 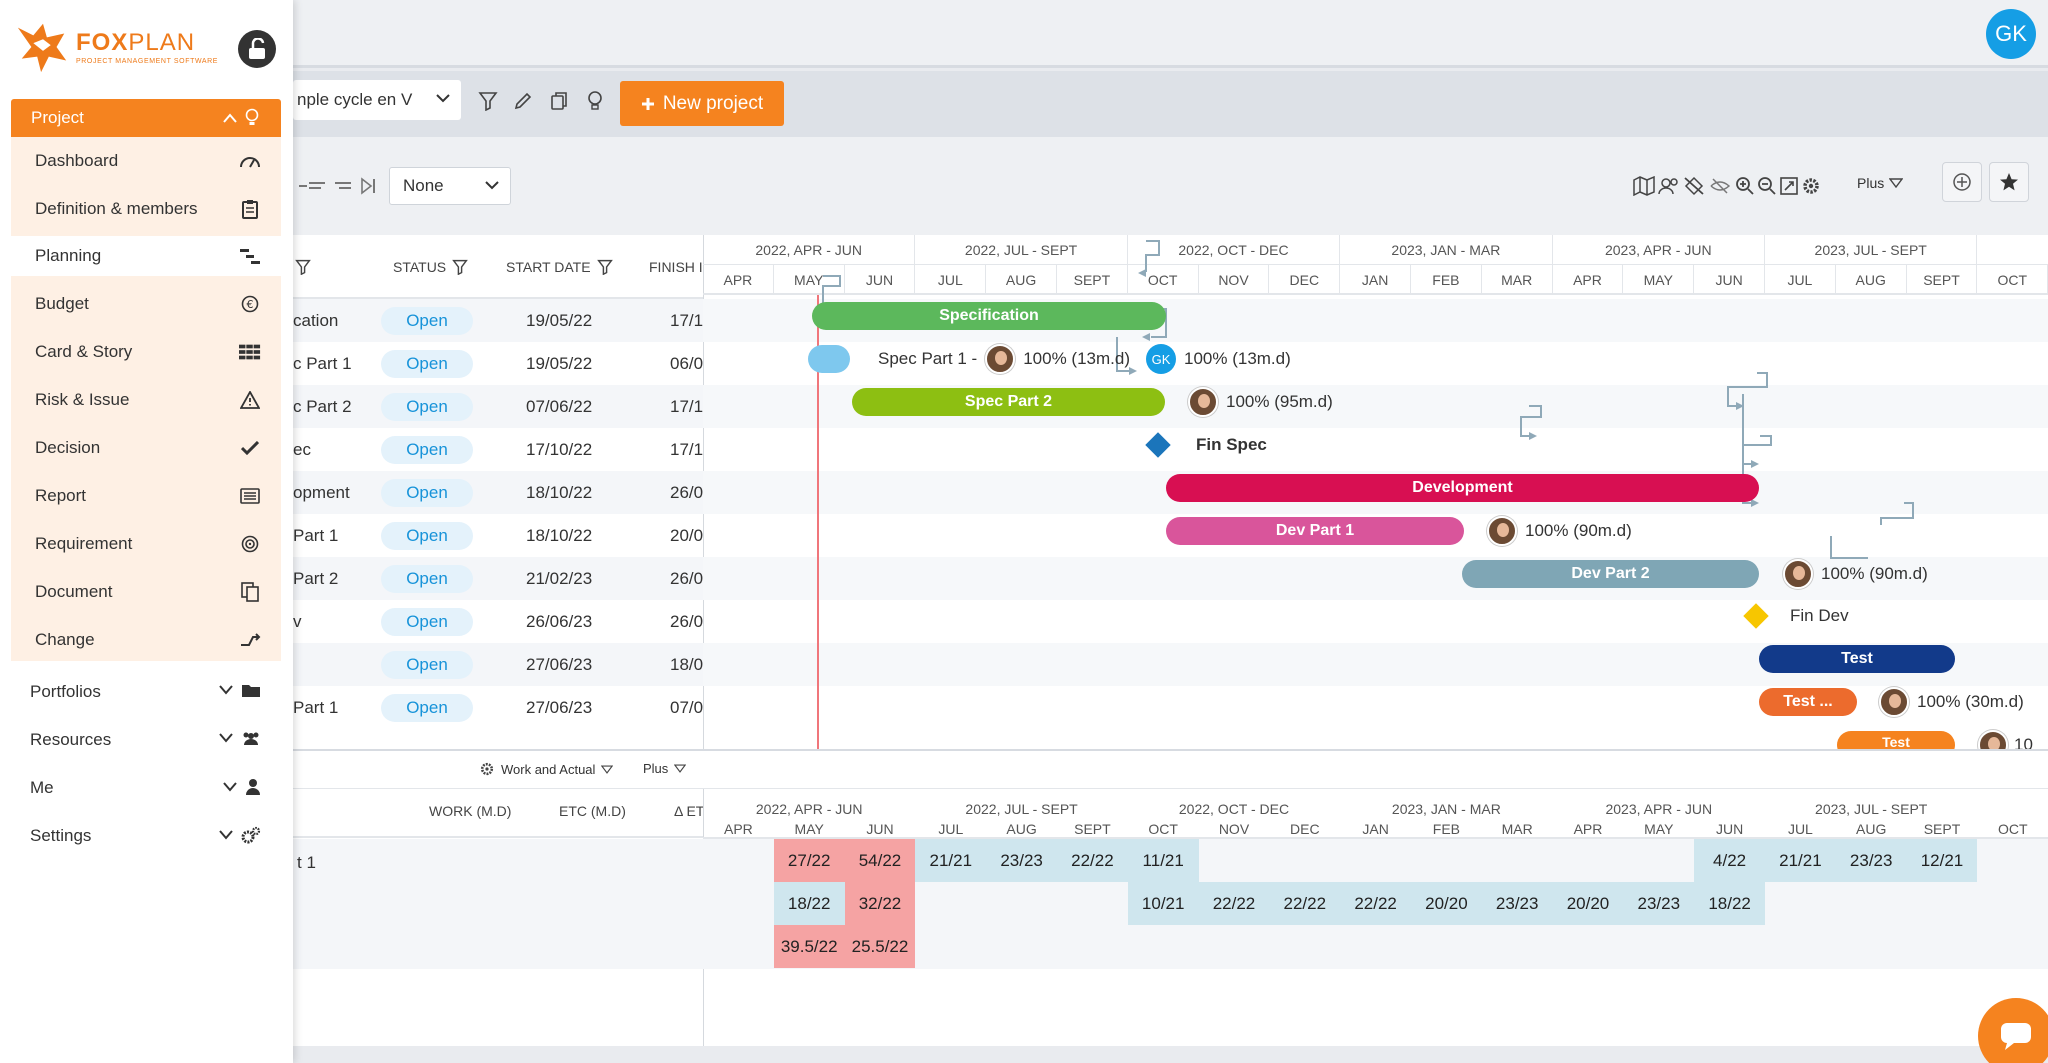 I want to click on sidebar-item-report: Report, so click(x=146, y=496).